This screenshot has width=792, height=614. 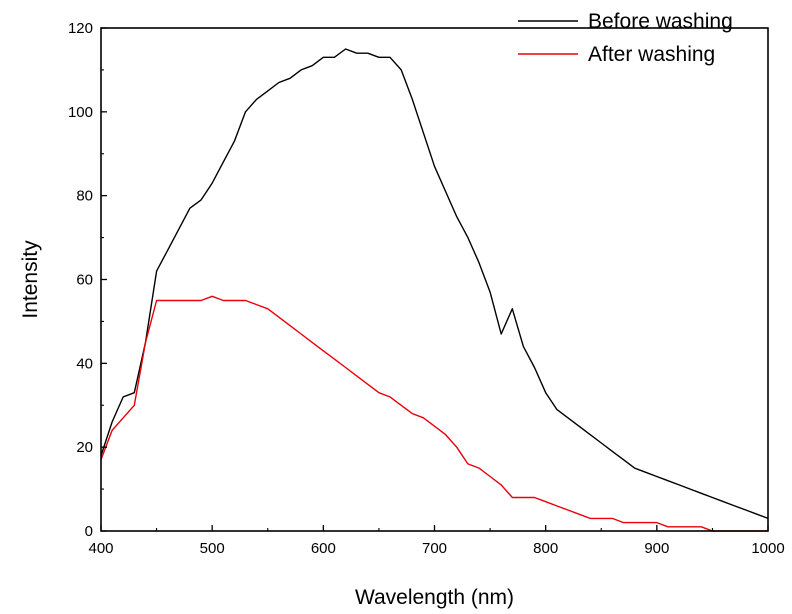 I want to click on legend-label-after-washing: After washing, so click(x=651, y=54).